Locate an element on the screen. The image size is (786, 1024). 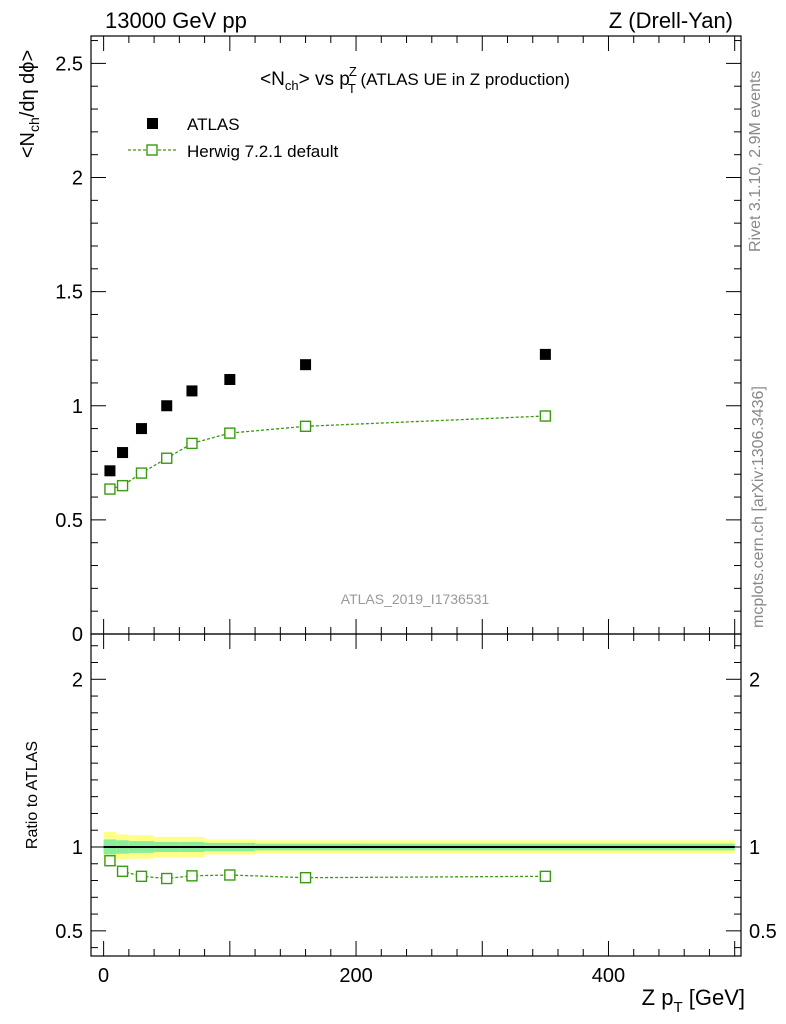
legend-atlas-marker is located at coordinates (152, 123).